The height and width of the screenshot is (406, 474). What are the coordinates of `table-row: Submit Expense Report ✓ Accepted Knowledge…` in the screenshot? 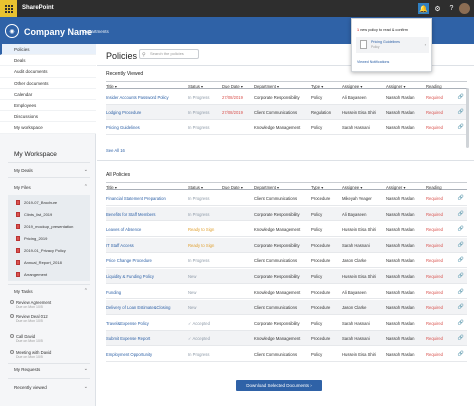 It's located at (286, 339).